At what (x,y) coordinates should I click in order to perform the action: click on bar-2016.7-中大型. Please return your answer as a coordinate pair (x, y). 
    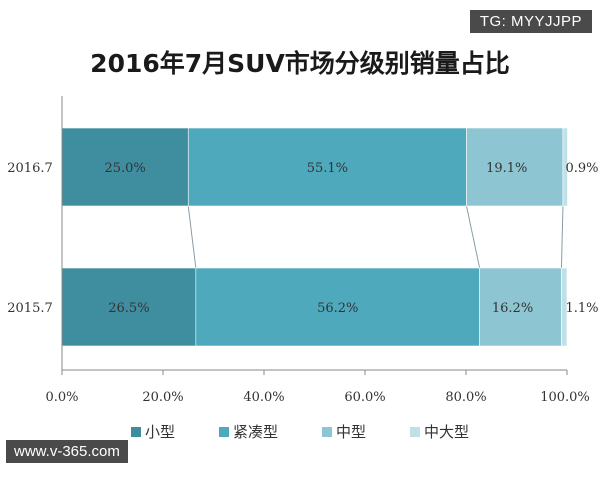
    Looking at the image, I should click on (565, 167).